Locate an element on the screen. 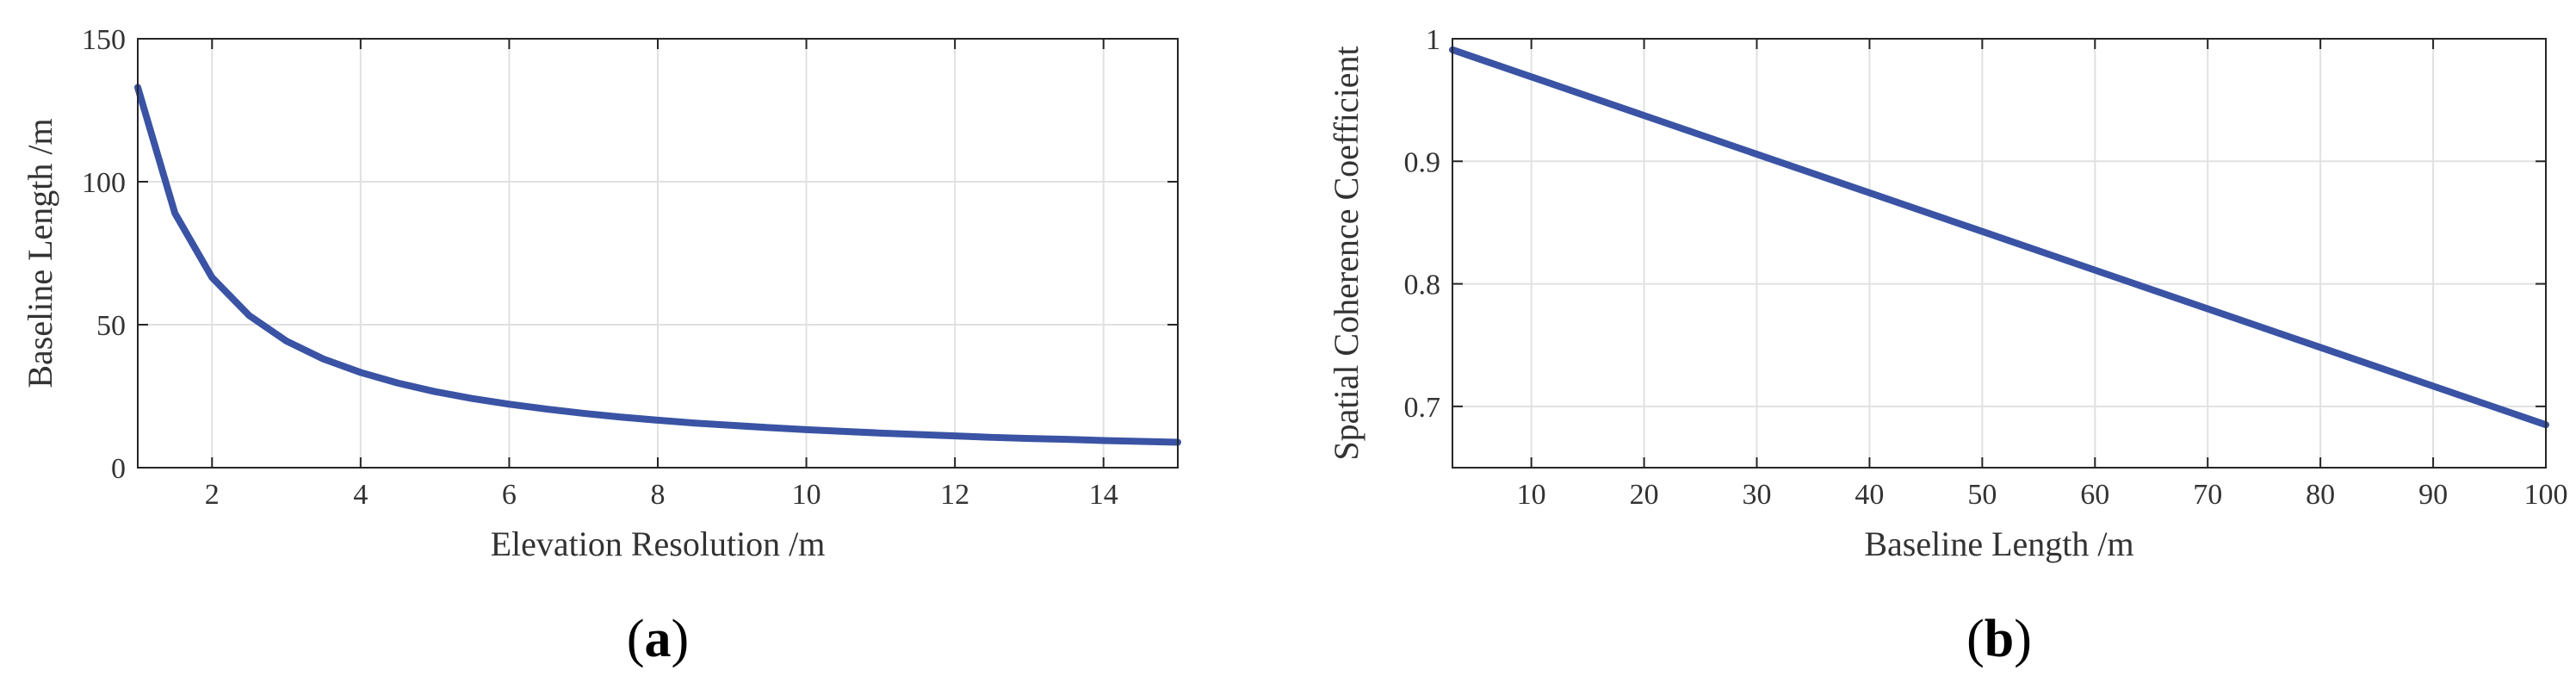  y-axis-label-a: Baseline Length /m is located at coordinates (40, 253).